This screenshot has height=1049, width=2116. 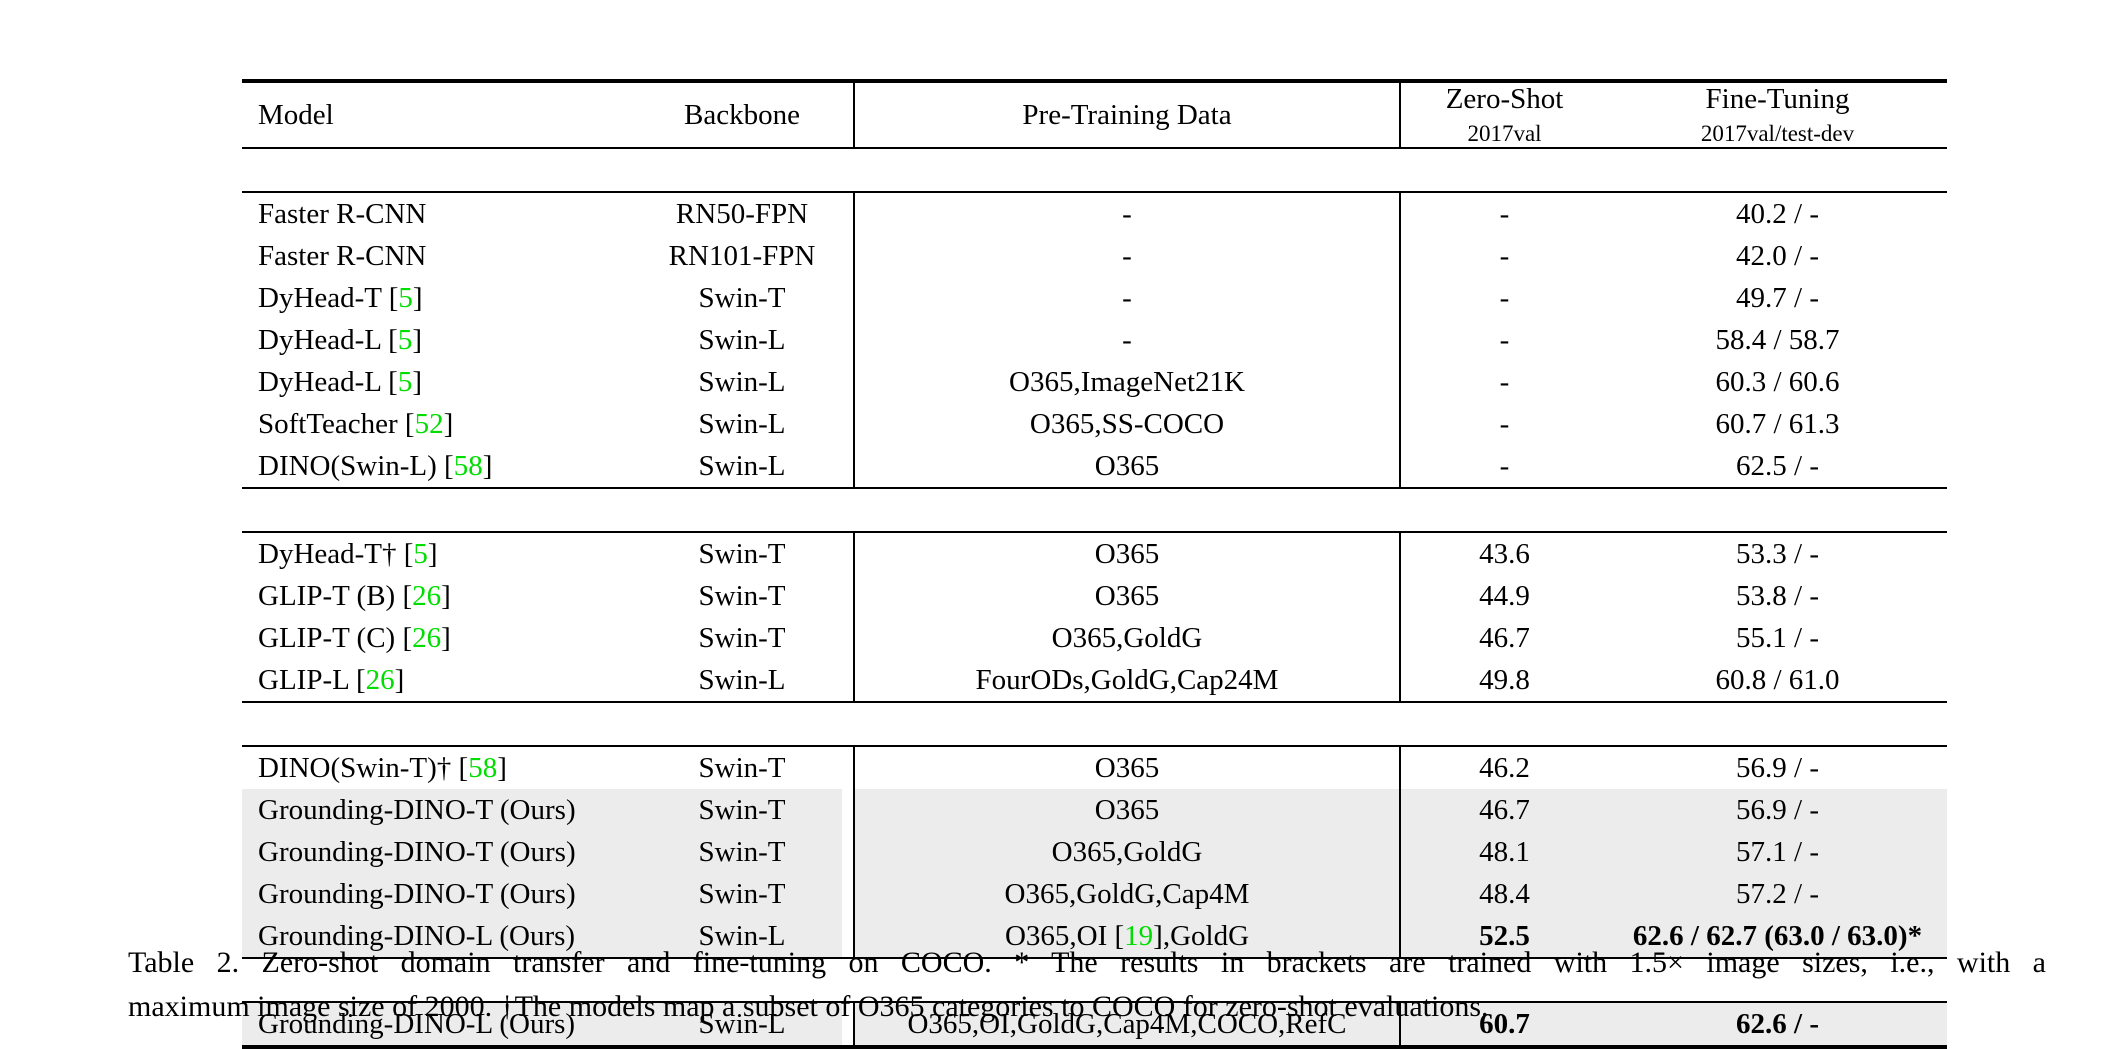 What do you see at coordinates (336, 423) in the screenshot?
I see `model-name: SoftTeacher [` at bounding box center [336, 423].